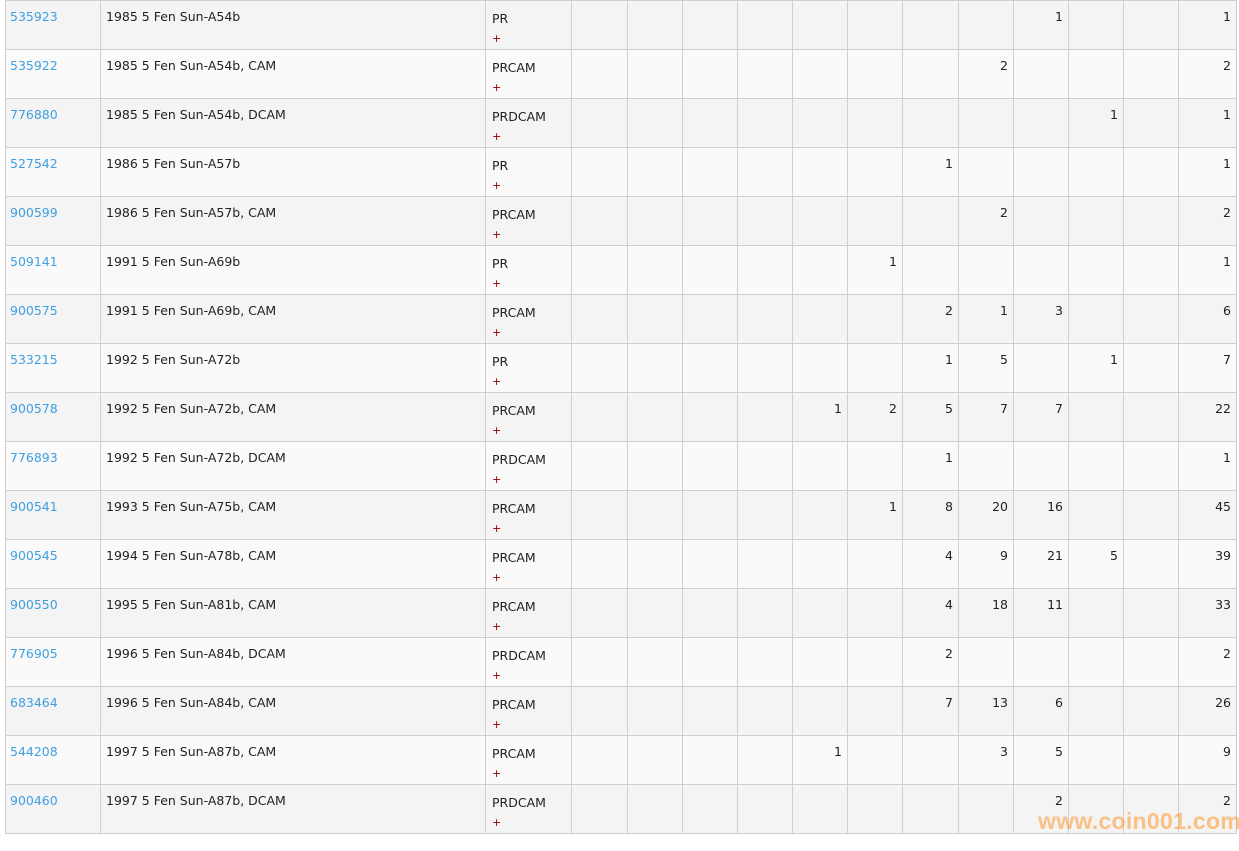 The height and width of the screenshot is (851, 1239). I want to click on description-cell: 1994 5 Fen Sun-A78b, CAM, so click(293, 564).